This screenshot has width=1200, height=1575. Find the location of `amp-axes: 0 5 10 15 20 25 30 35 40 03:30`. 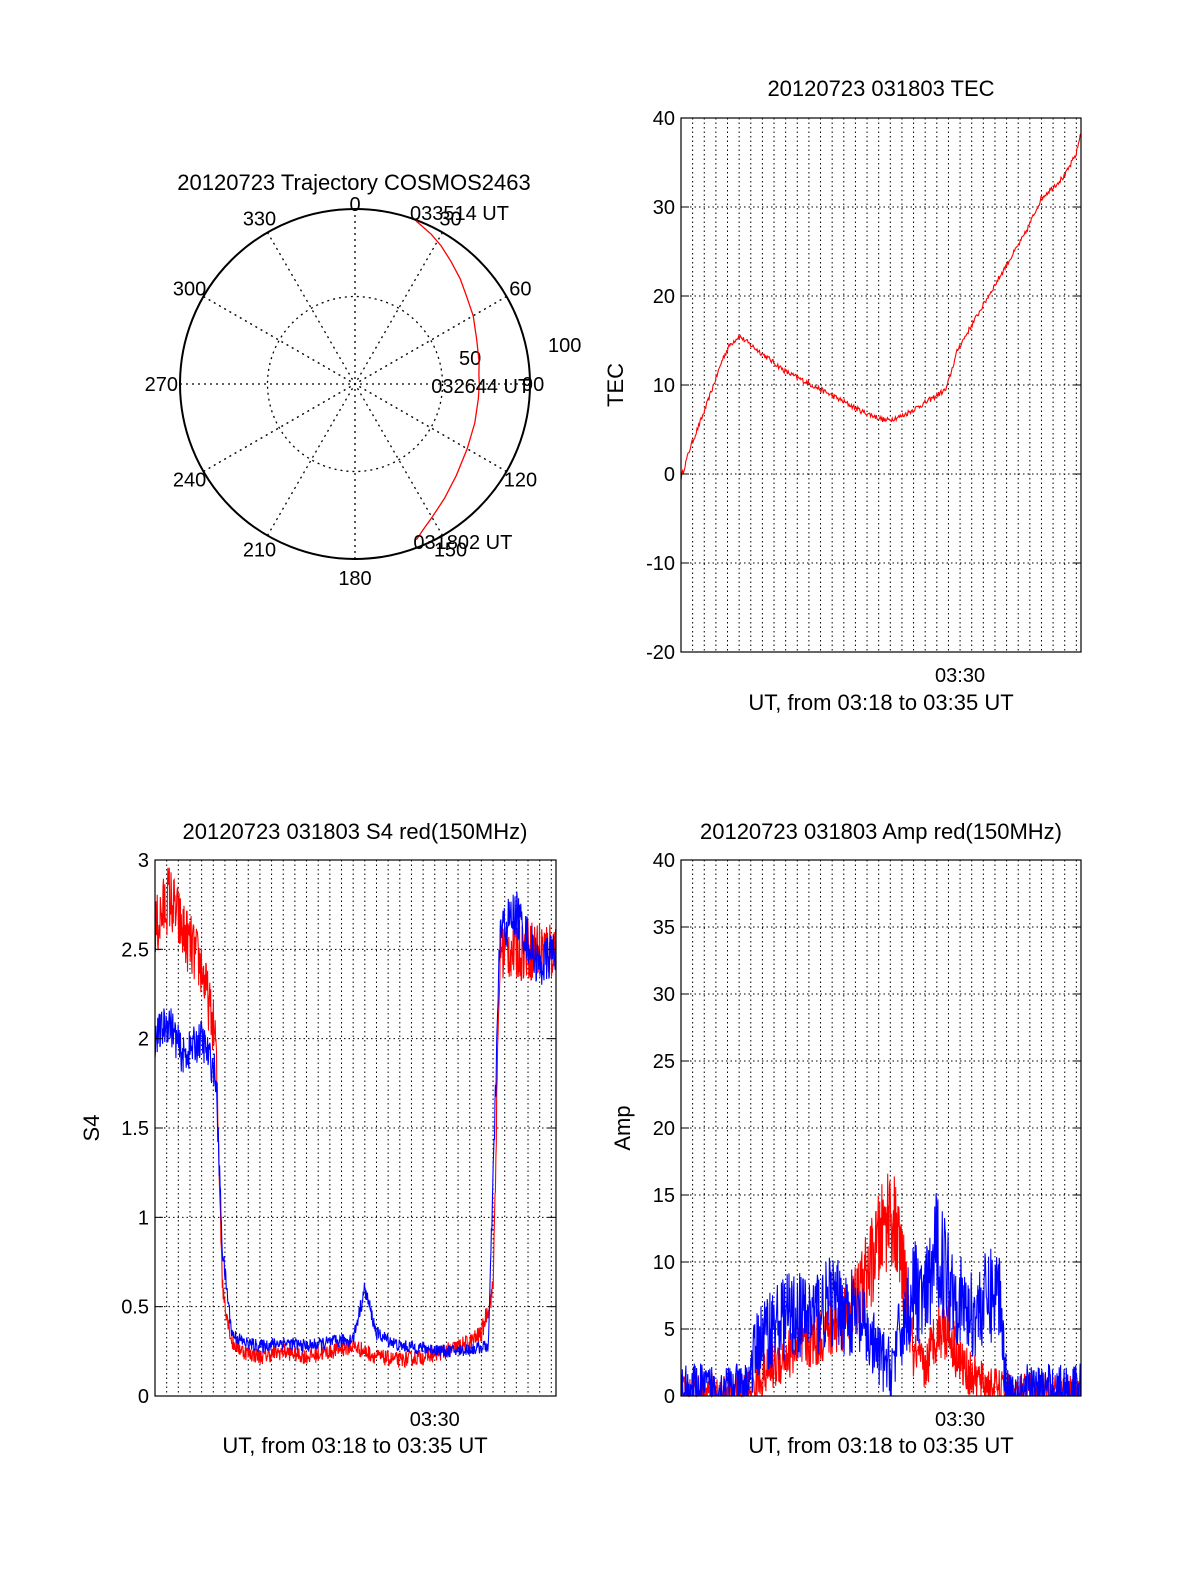

amp-axes: 0 5 10 15 20 25 30 35 40 03:30 is located at coordinates (867, 1140).